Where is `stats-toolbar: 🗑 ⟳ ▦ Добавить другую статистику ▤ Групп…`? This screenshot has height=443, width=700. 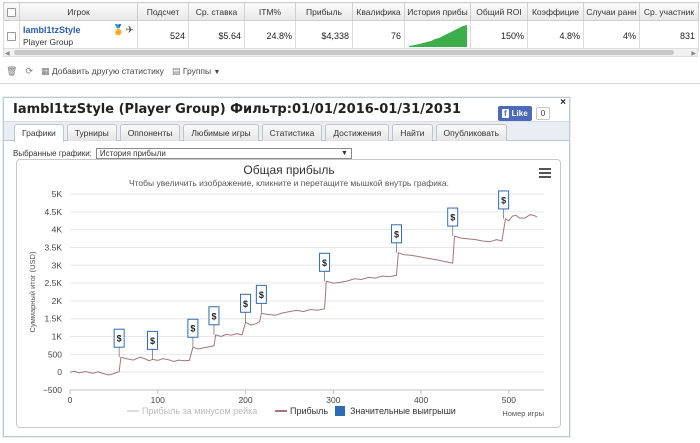
stats-toolbar: 🗑 ⟳ ▦ Добавить другую статистику ▤ Групп… is located at coordinates (113, 71).